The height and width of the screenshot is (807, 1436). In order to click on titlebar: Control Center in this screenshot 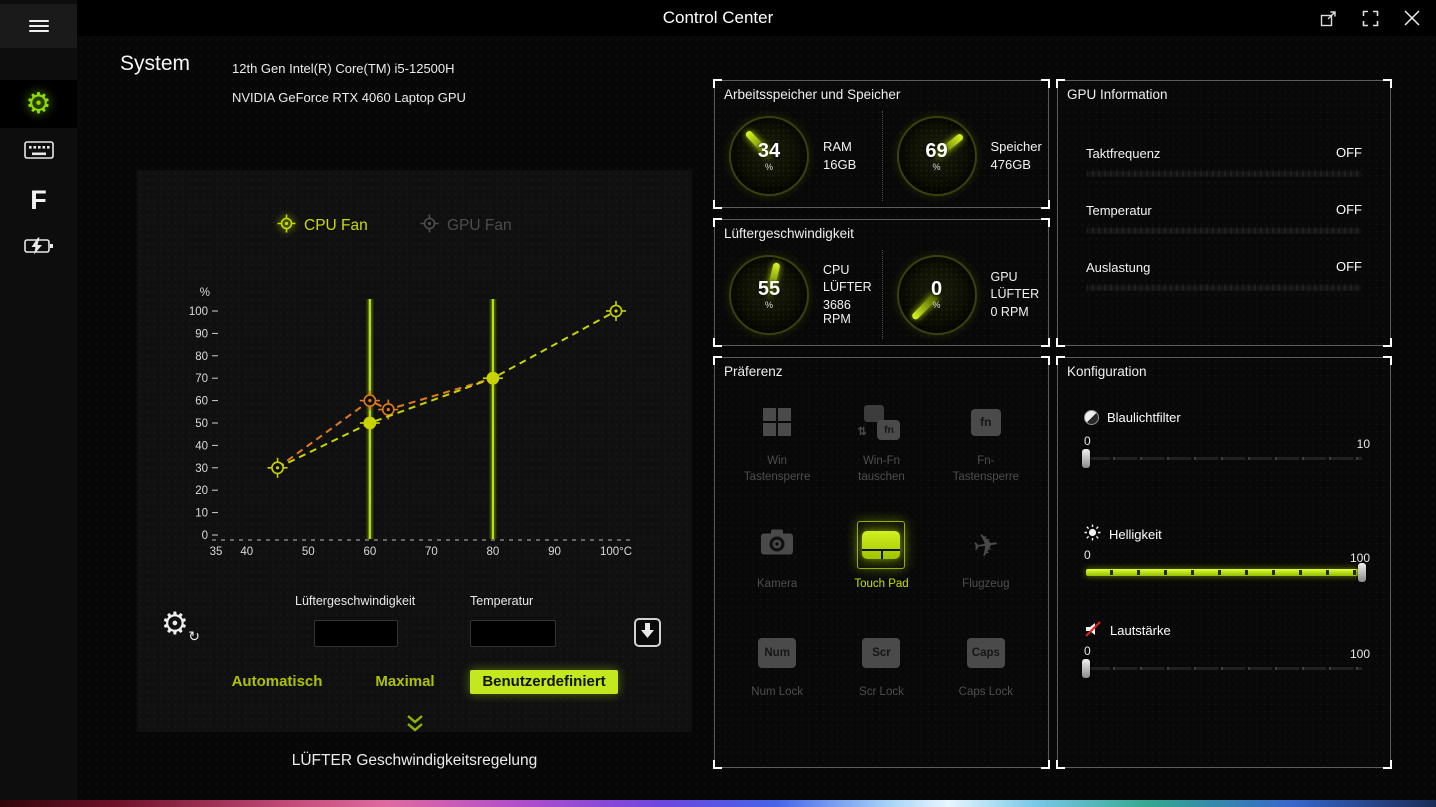, I will do `click(718, 18)`.